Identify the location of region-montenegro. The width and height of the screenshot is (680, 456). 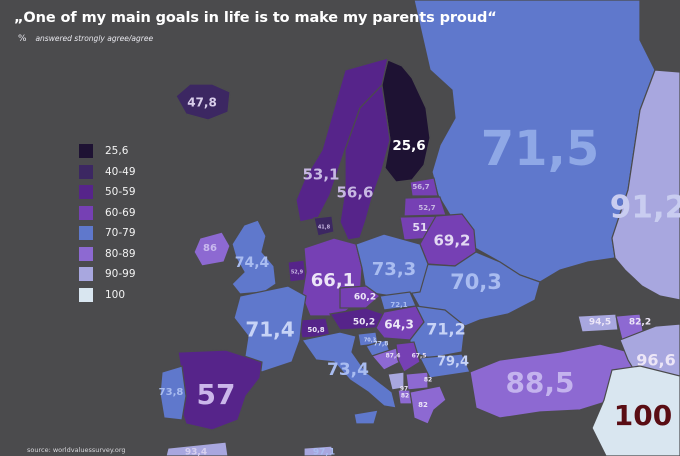
(396, 381).